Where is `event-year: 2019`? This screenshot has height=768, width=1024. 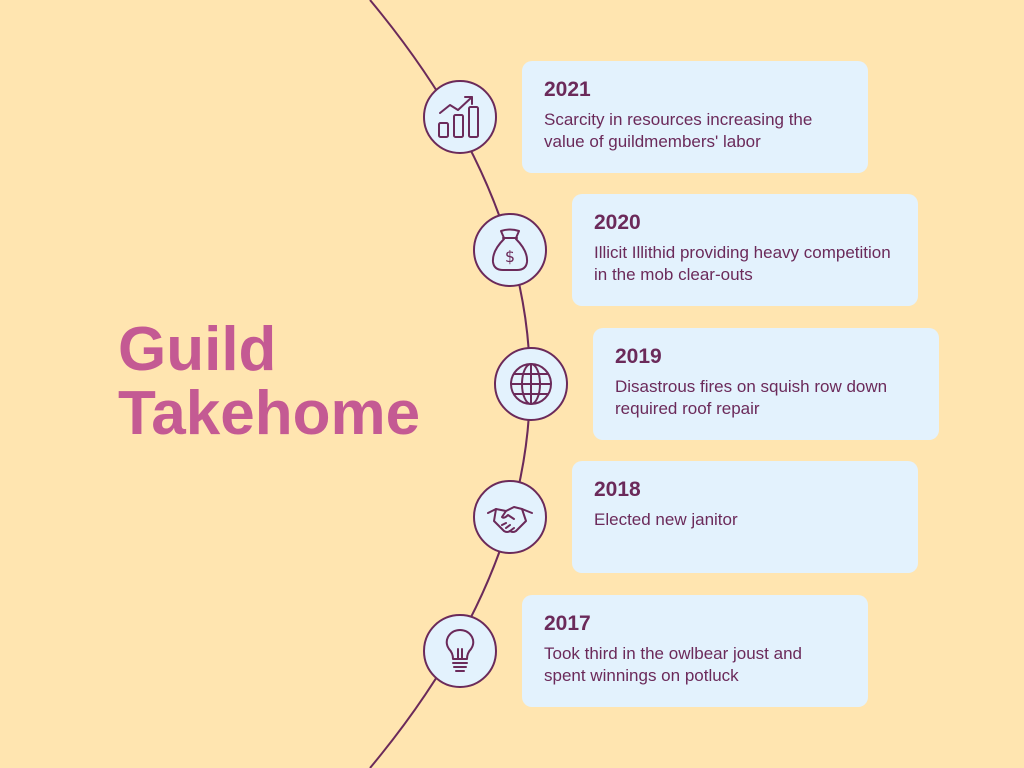
event-year: 2019 is located at coordinates (638, 356).